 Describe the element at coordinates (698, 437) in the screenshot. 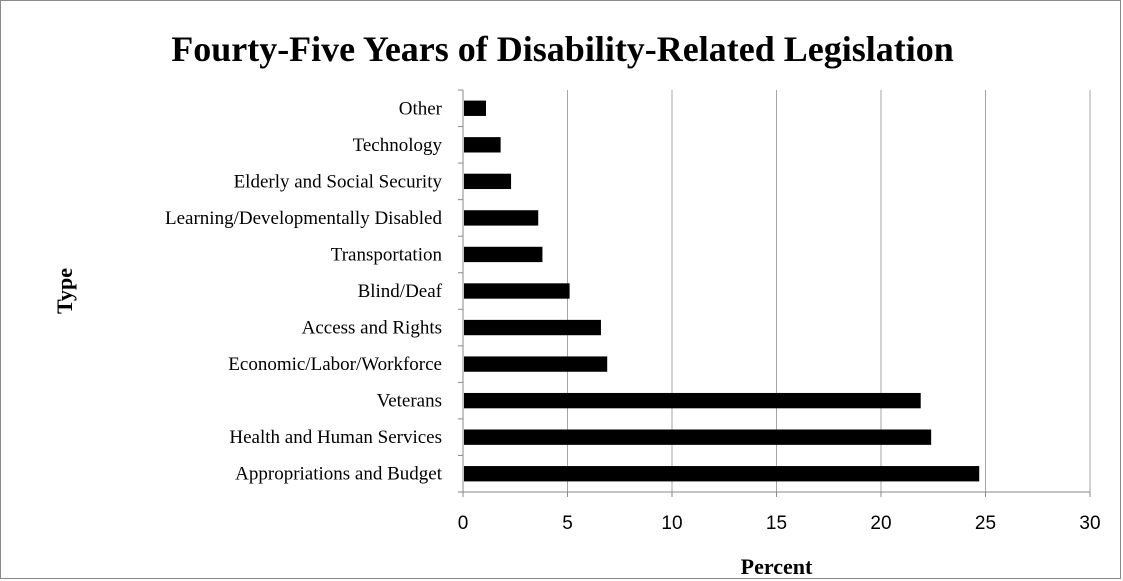

I see `bar-health-and-human-services` at that location.